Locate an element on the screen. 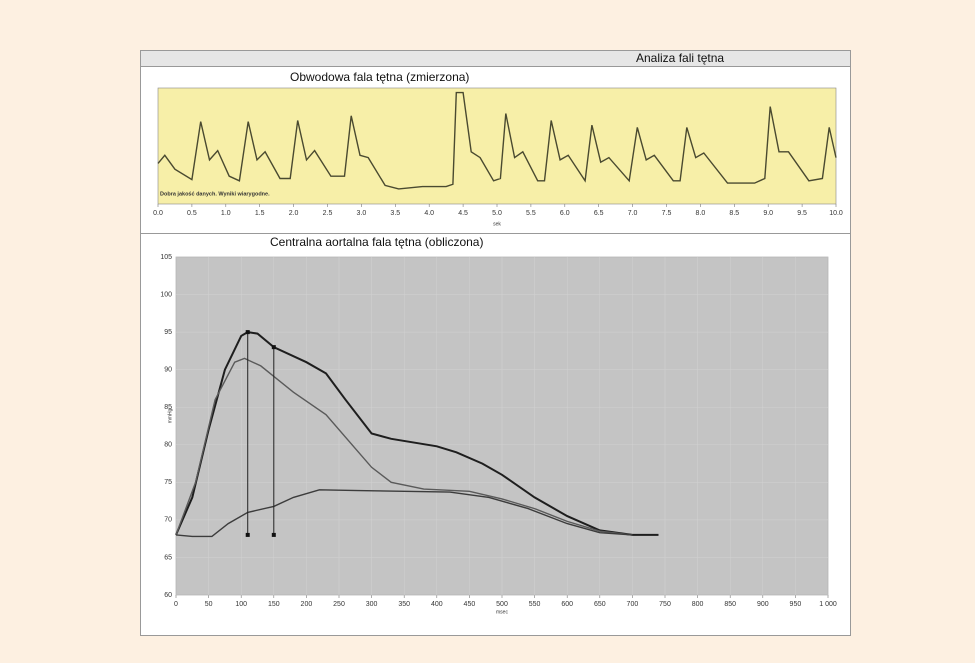 The height and width of the screenshot is (663, 975). x-tick-label: 8.0 is located at coordinates (701, 213).